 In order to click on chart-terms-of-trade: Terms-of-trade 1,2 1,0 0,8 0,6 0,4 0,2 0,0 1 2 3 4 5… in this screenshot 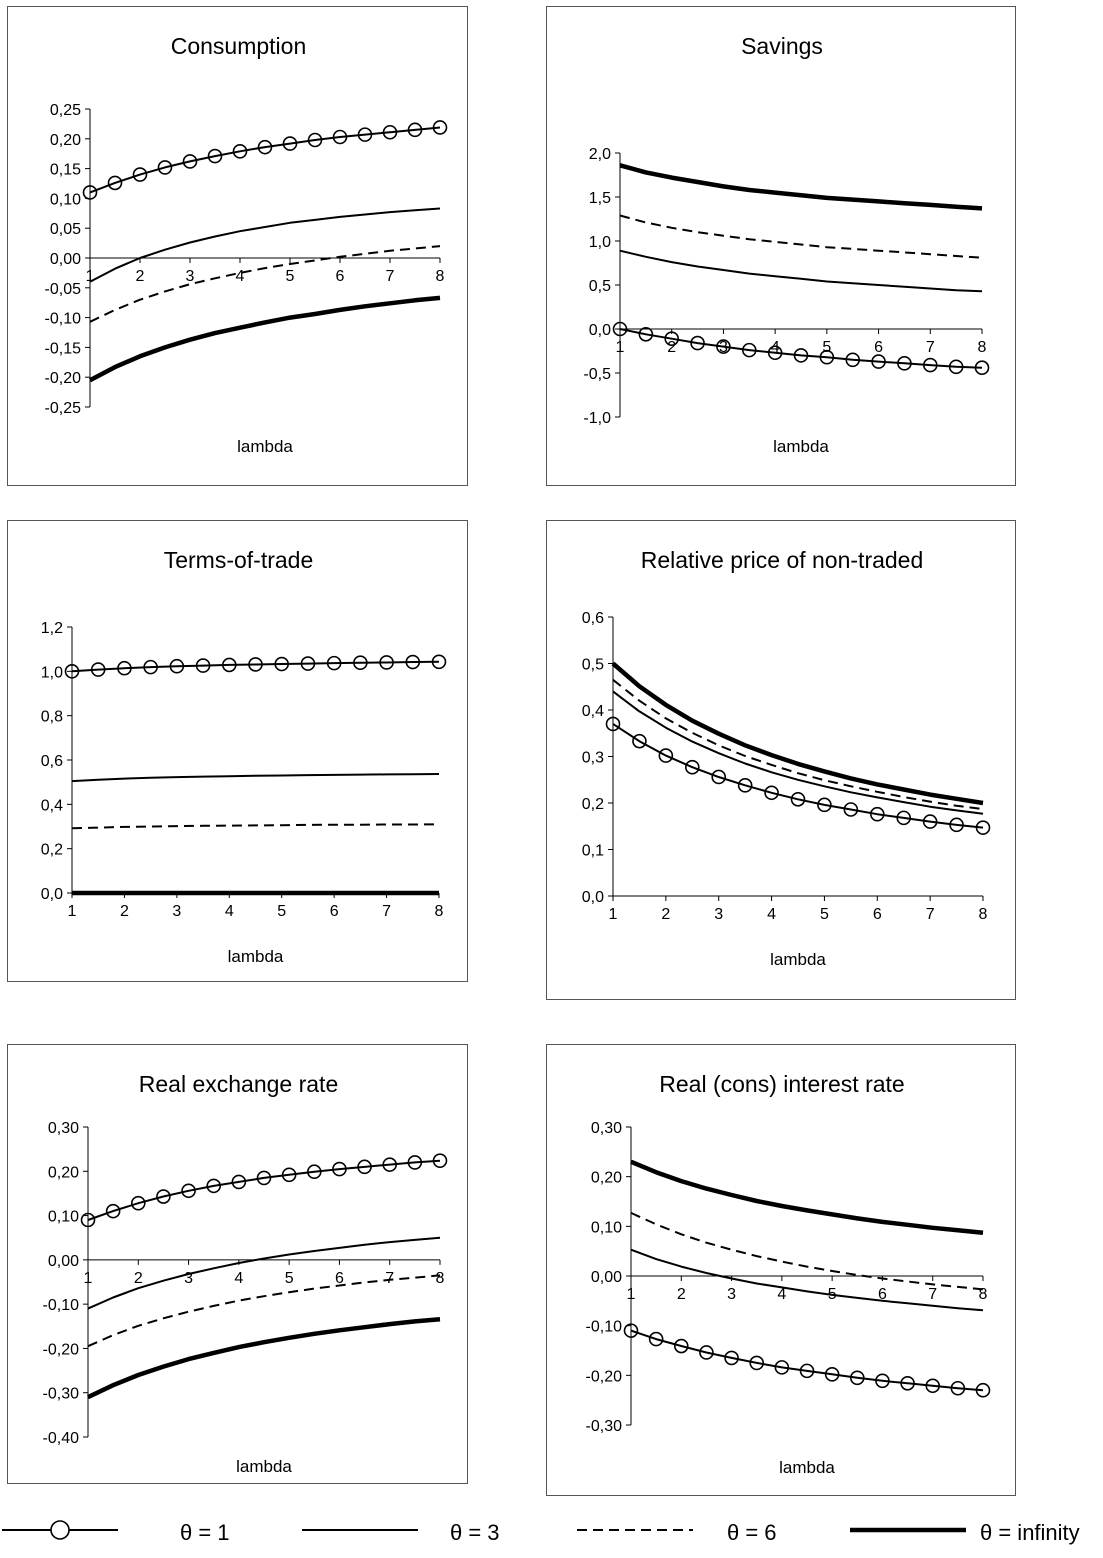, I will do `click(237, 751)`.